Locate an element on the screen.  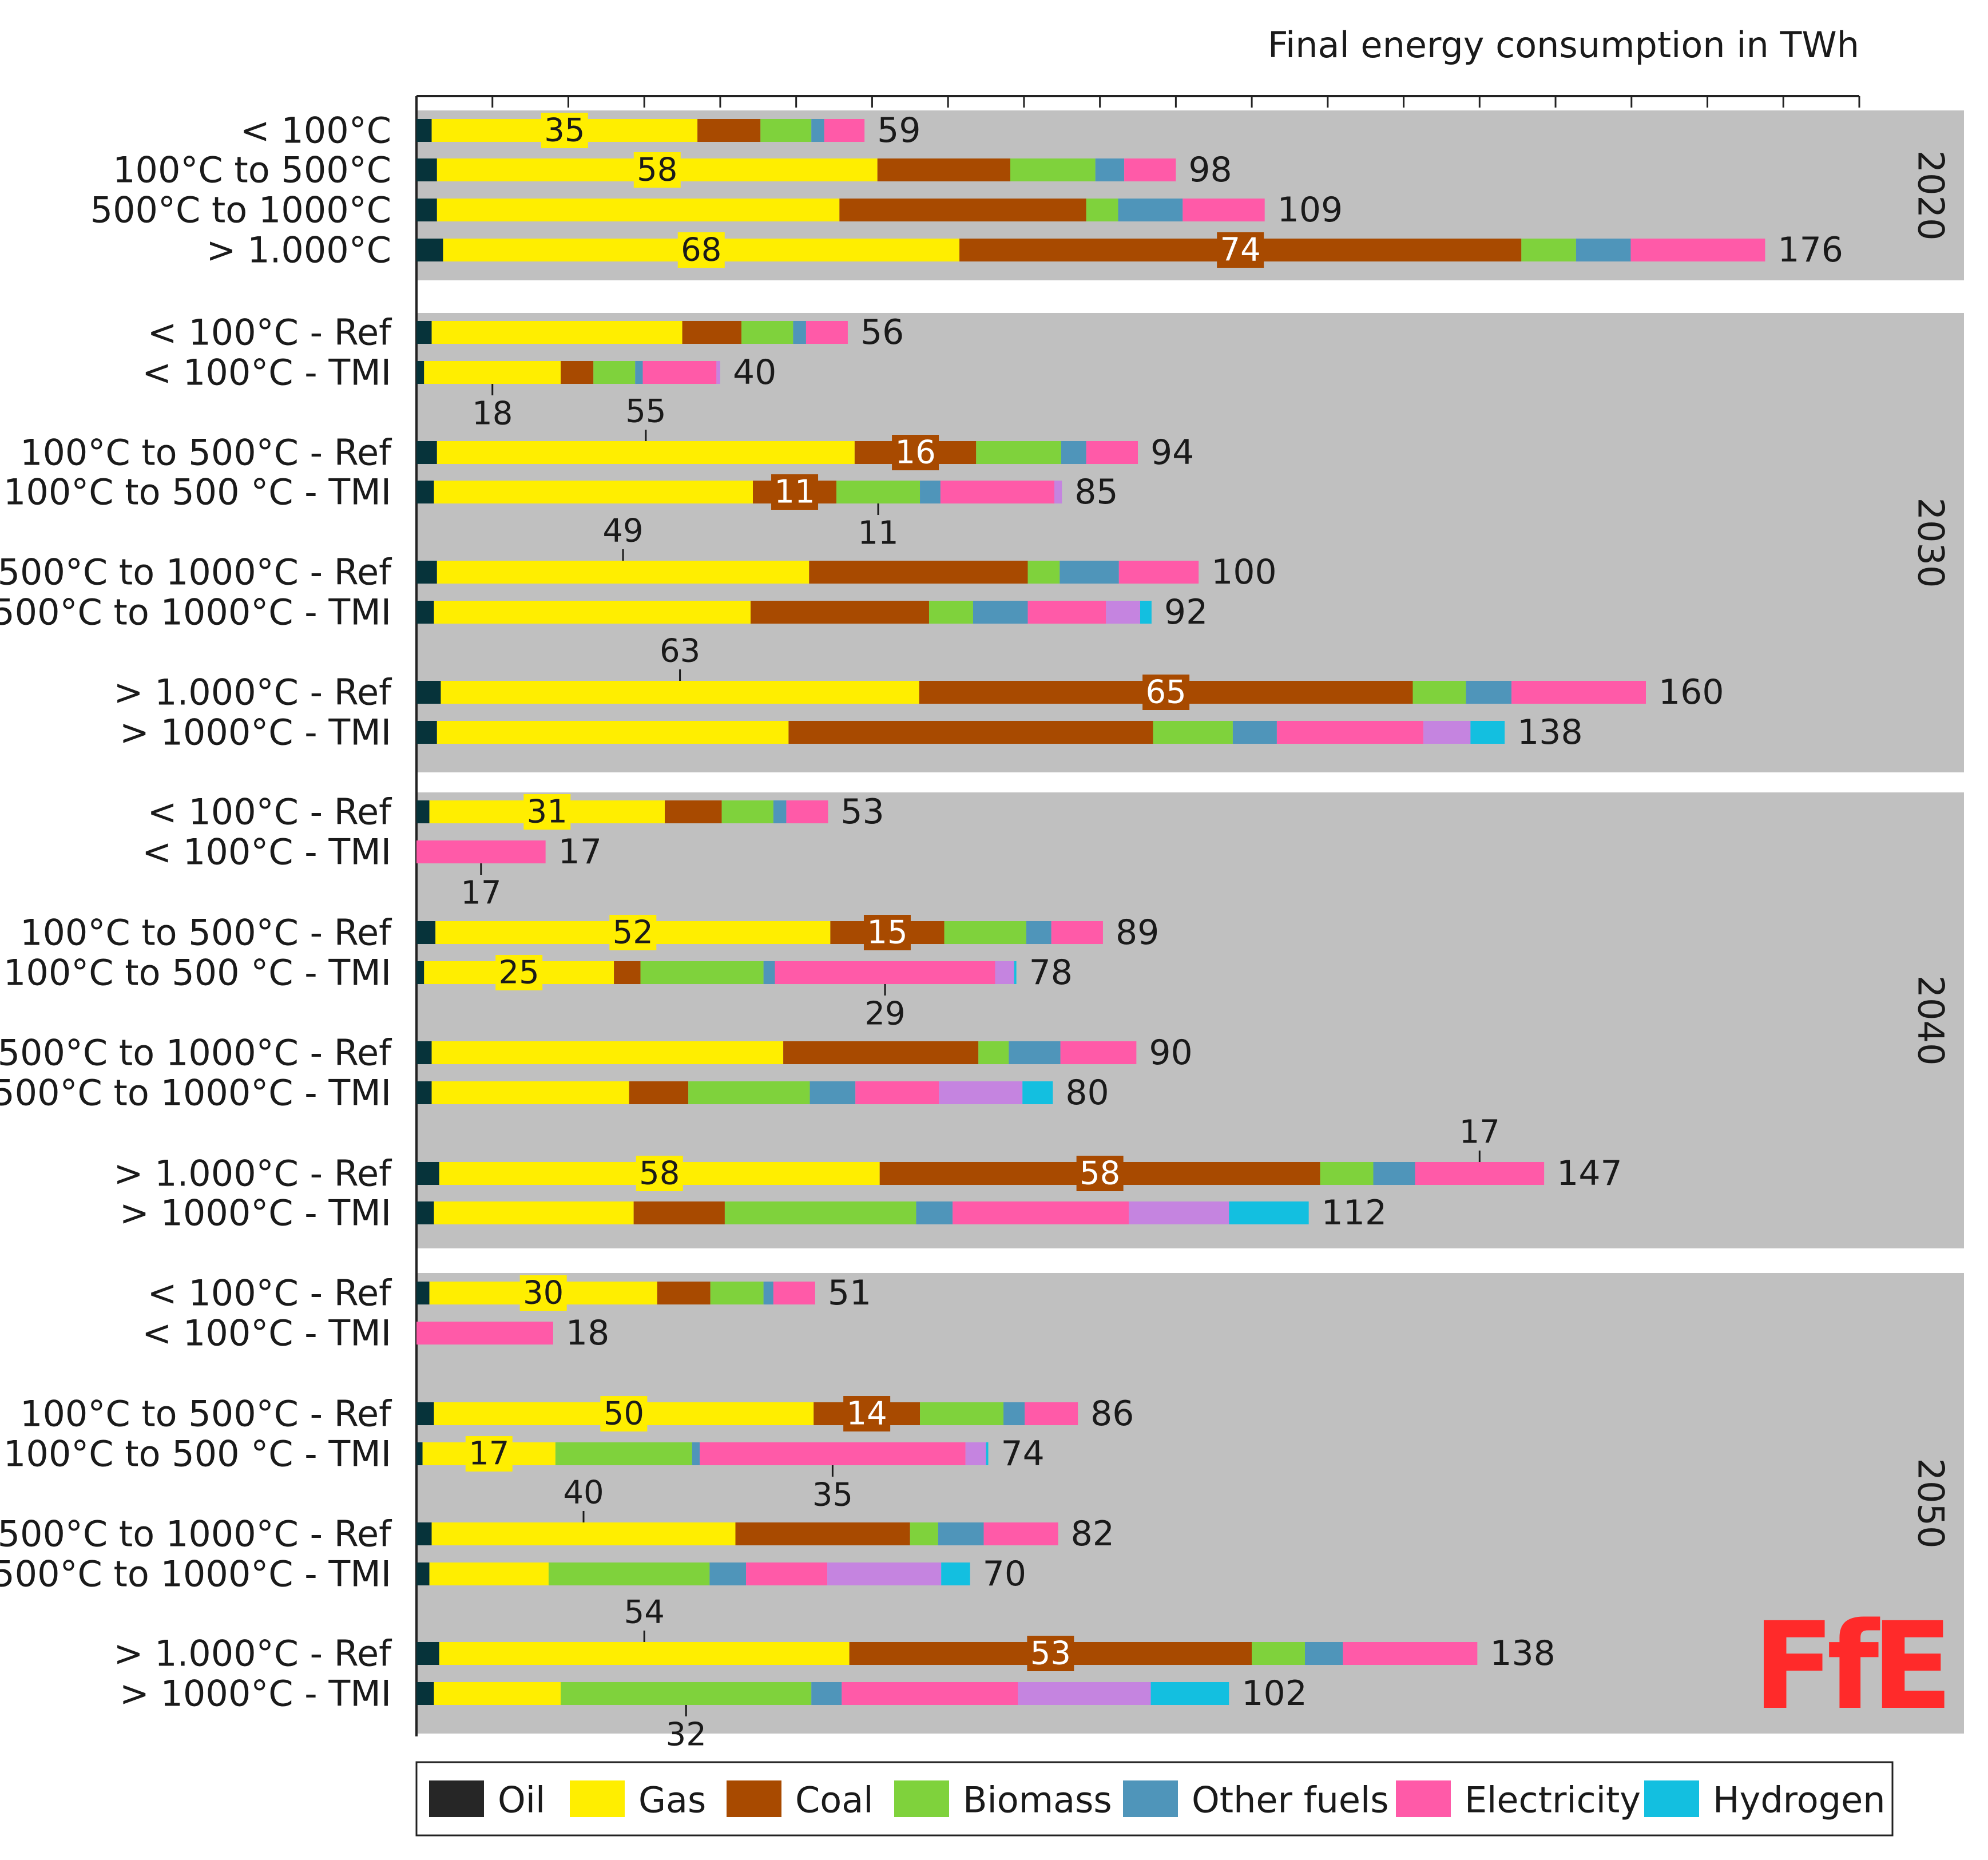
data-label: 55 is located at coordinates (646, 412).